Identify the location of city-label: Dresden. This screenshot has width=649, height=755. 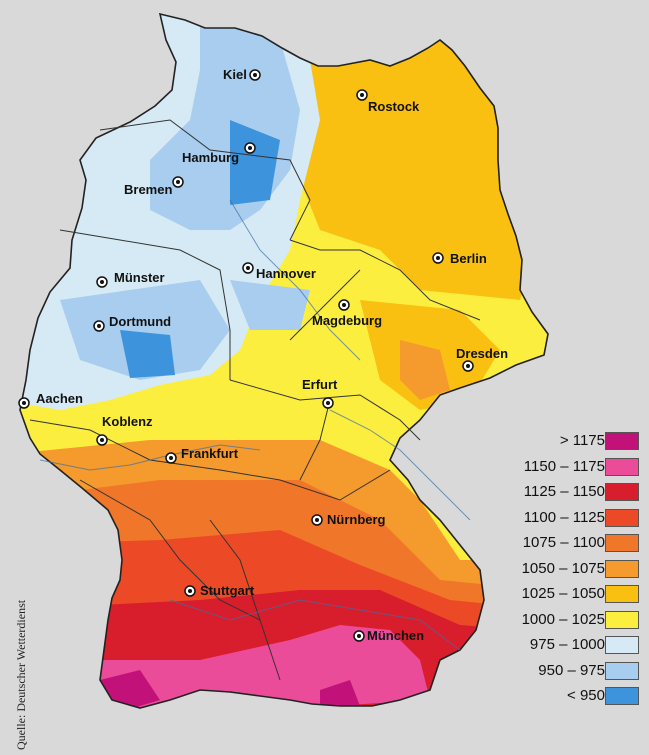
(482, 353).